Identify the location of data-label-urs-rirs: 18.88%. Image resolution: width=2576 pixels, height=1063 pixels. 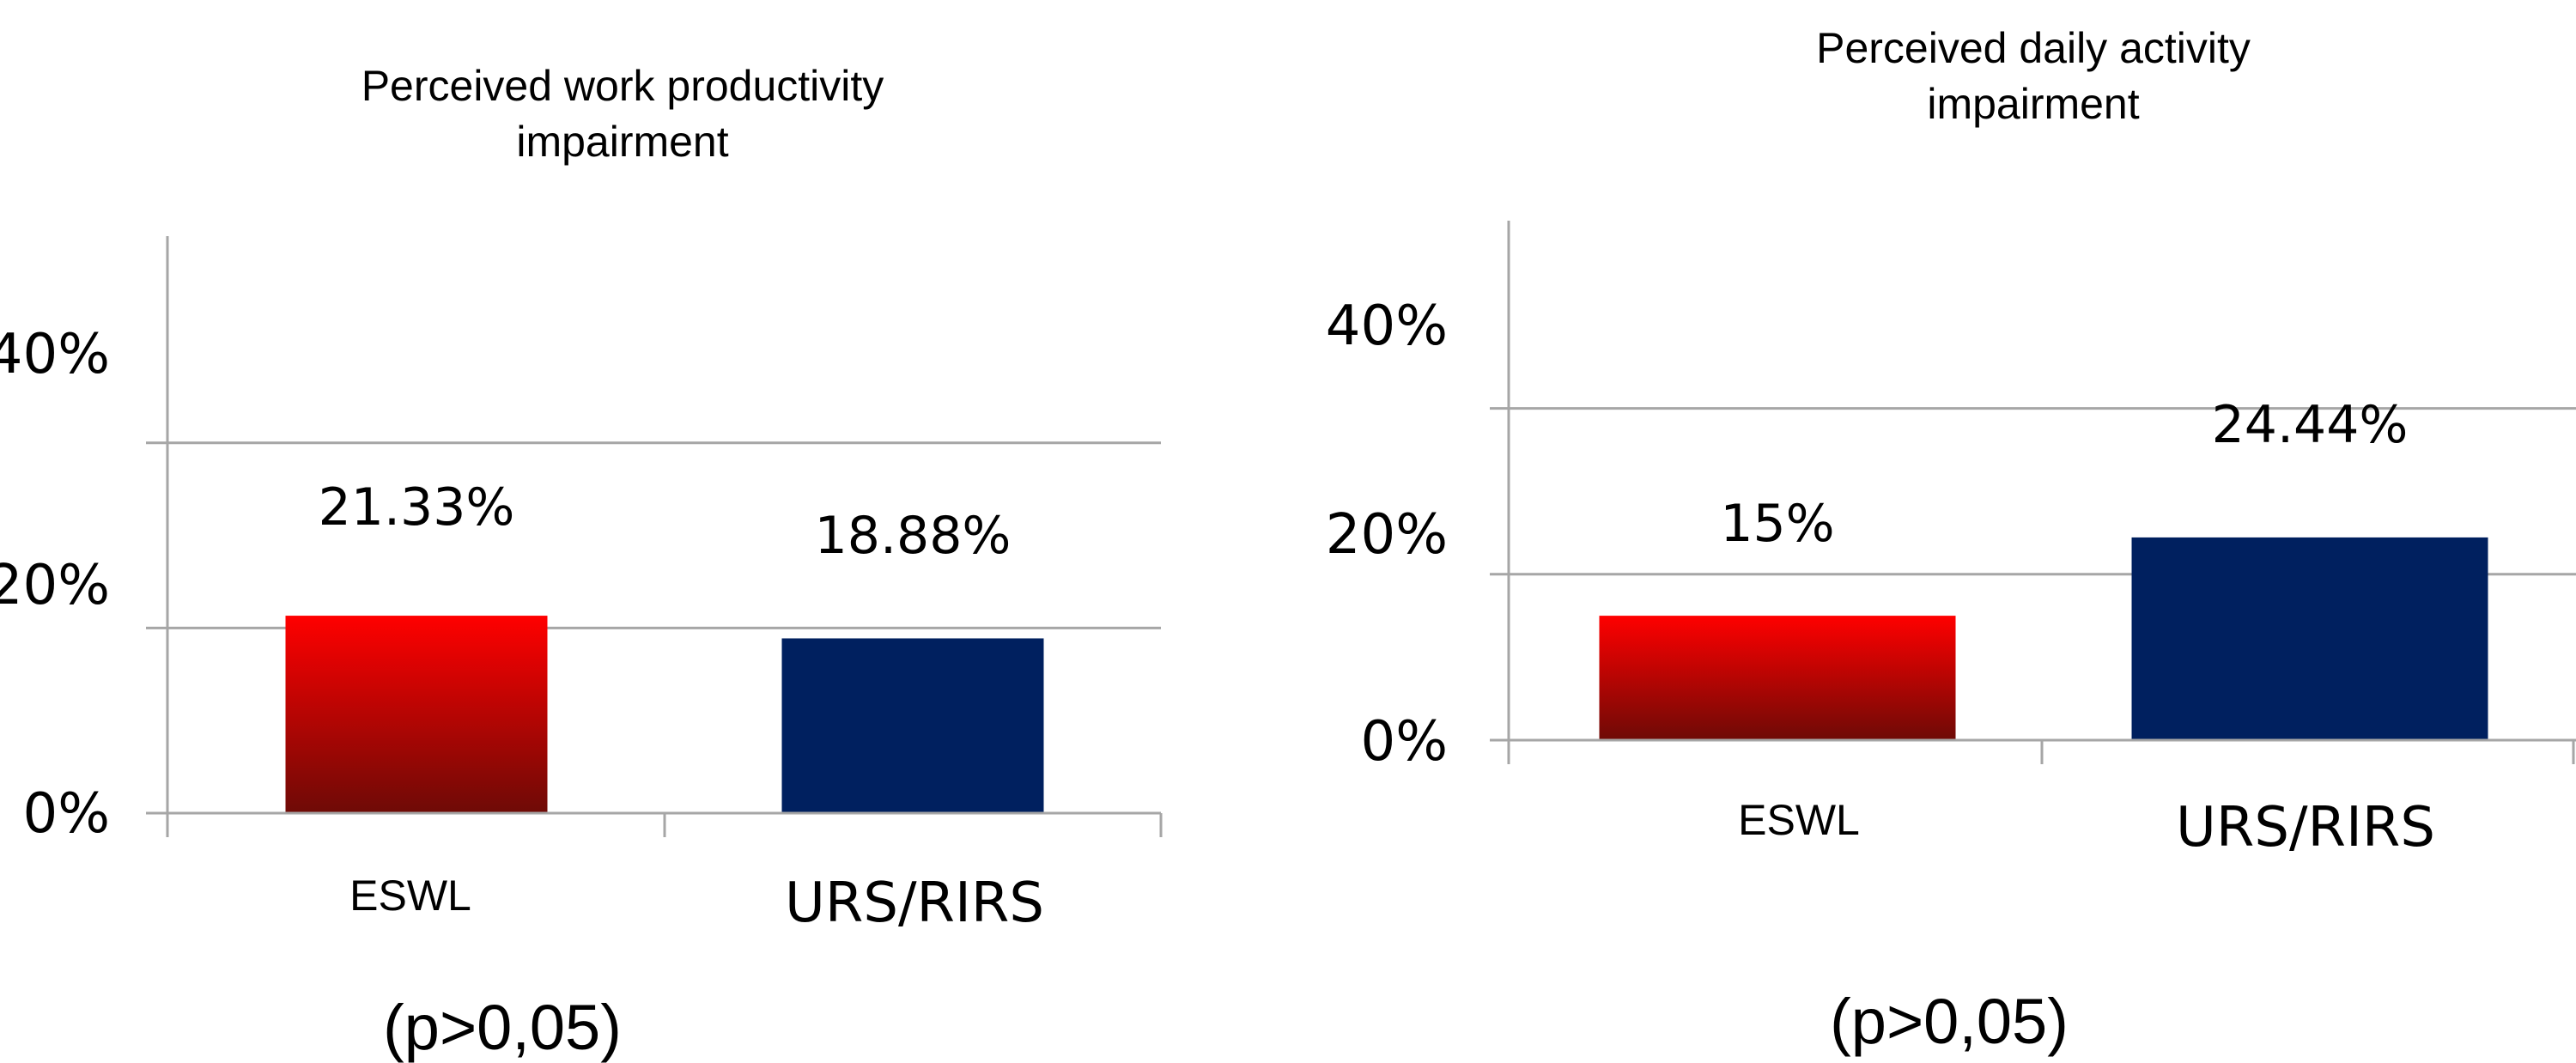
(914, 536).